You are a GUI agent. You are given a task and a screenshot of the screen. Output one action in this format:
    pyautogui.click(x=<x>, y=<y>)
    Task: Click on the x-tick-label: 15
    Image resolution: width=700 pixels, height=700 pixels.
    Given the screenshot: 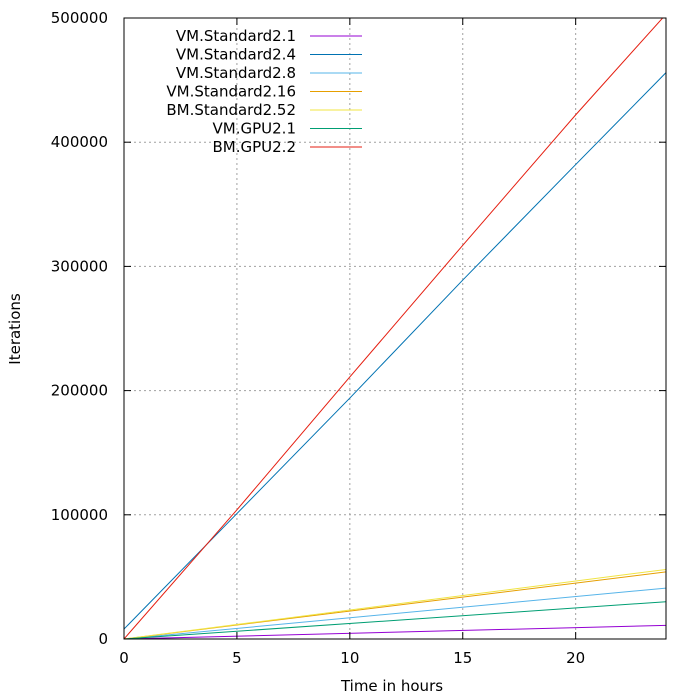 What is the action you would take?
    pyautogui.click(x=462, y=658)
    